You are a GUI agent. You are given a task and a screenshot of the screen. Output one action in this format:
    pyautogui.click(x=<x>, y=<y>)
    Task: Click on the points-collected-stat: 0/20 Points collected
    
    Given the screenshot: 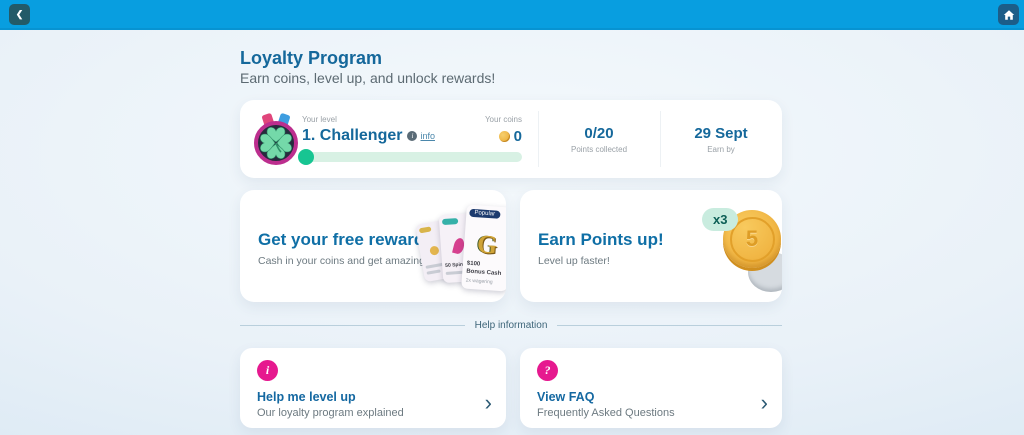 What is the action you would take?
    pyautogui.click(x=599, y=139)
    